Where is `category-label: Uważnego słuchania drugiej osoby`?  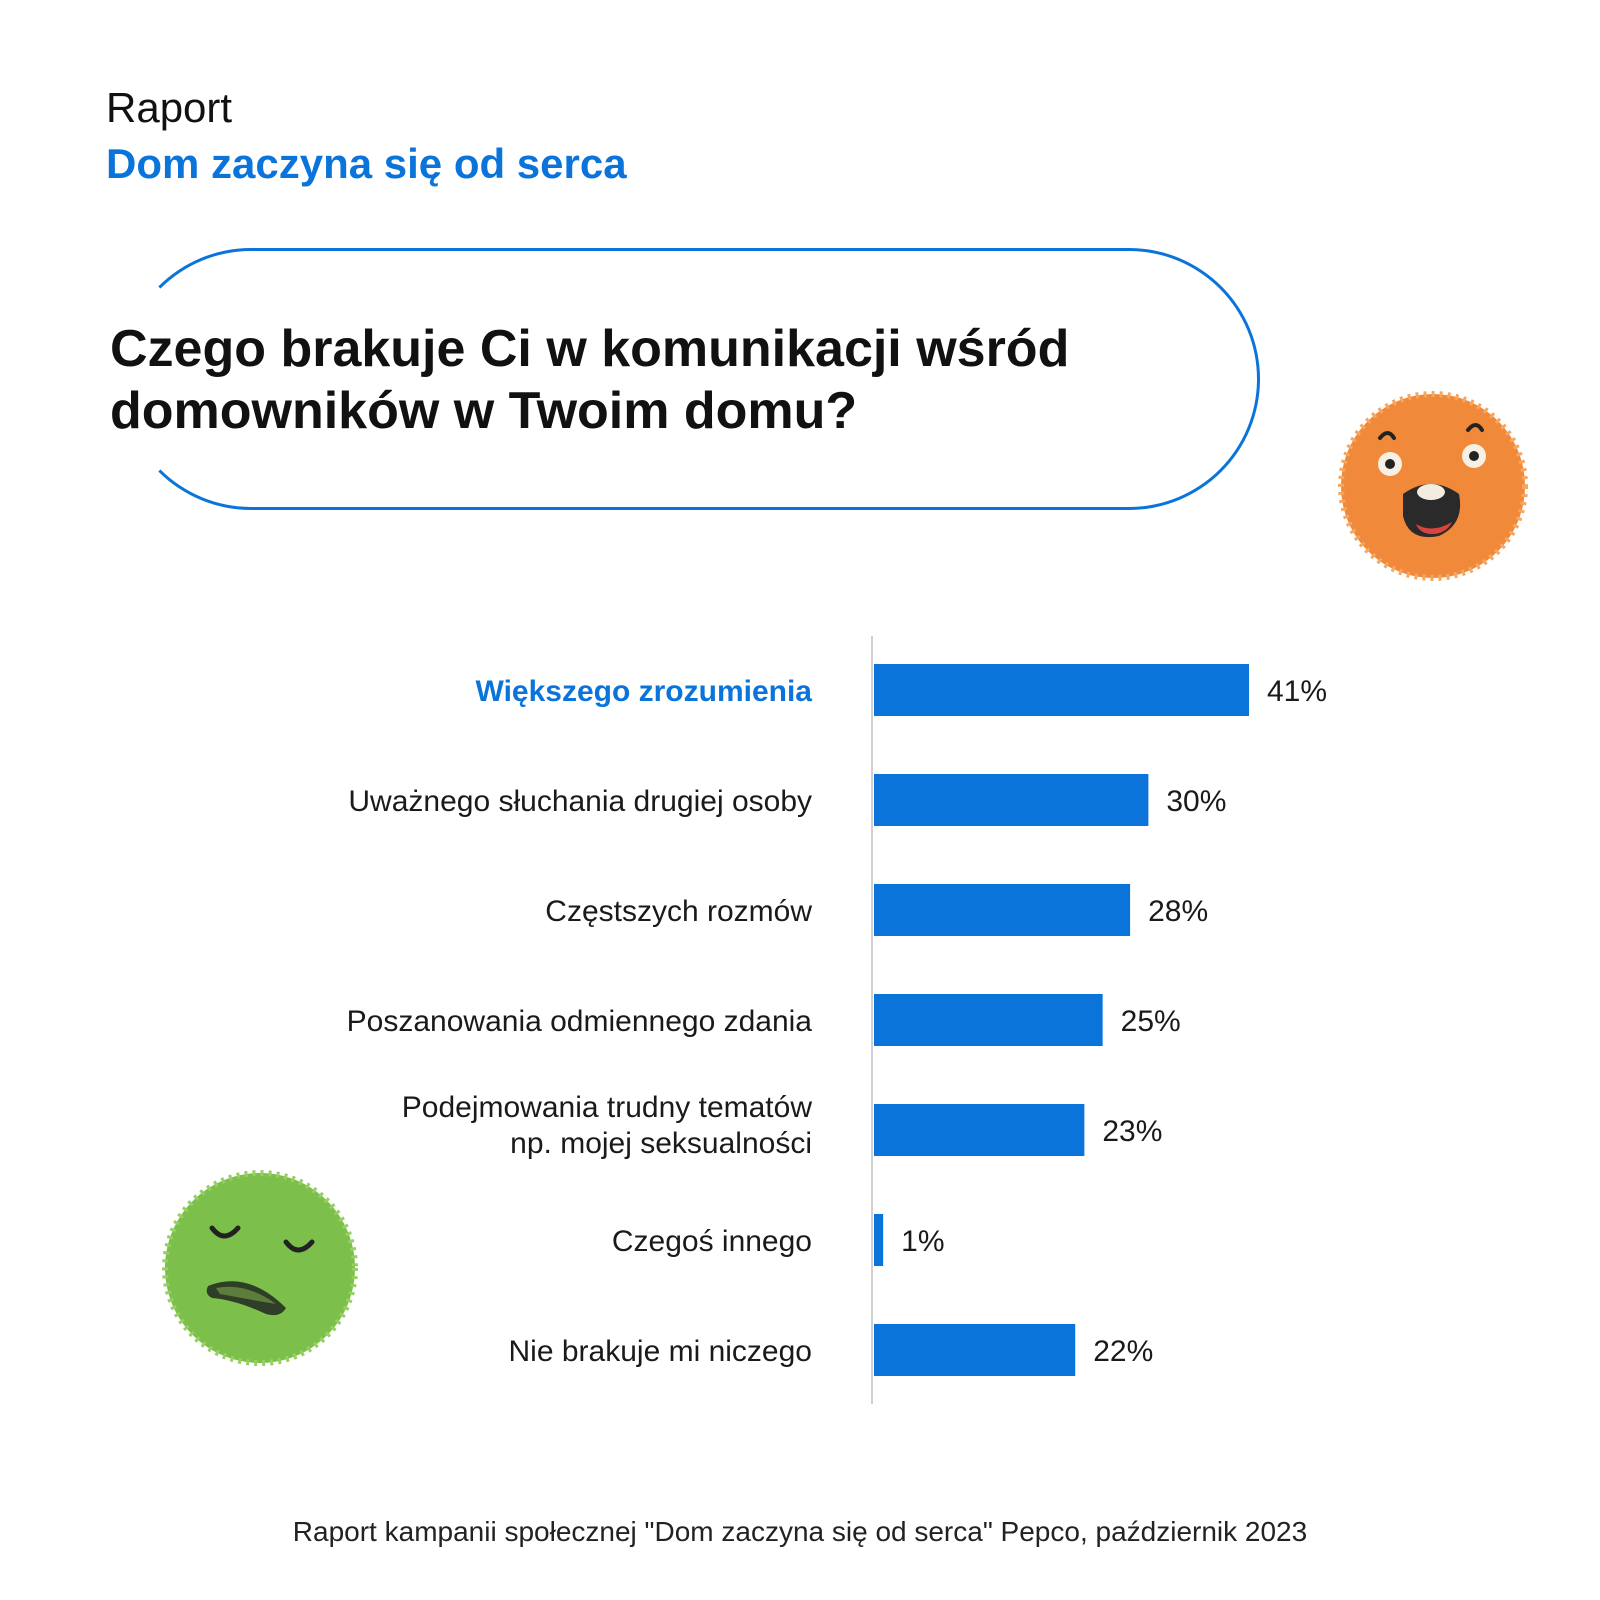
category-label: Uważnego słuchania drugiej osoby is located at coordinates (580, 801).